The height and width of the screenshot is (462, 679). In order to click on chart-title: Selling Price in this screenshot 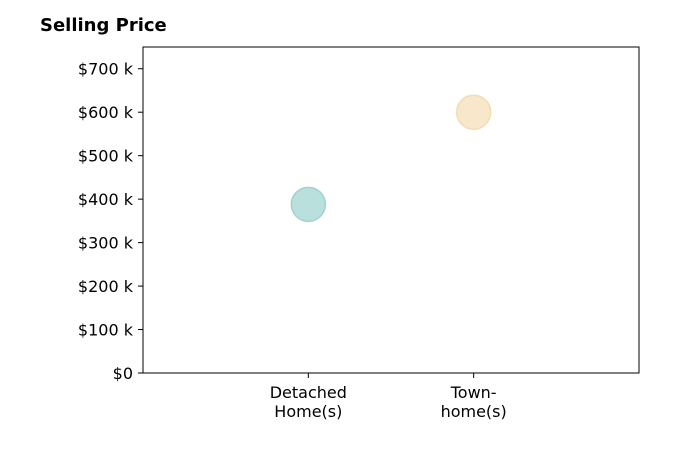, I will do `click(103, 25)`.